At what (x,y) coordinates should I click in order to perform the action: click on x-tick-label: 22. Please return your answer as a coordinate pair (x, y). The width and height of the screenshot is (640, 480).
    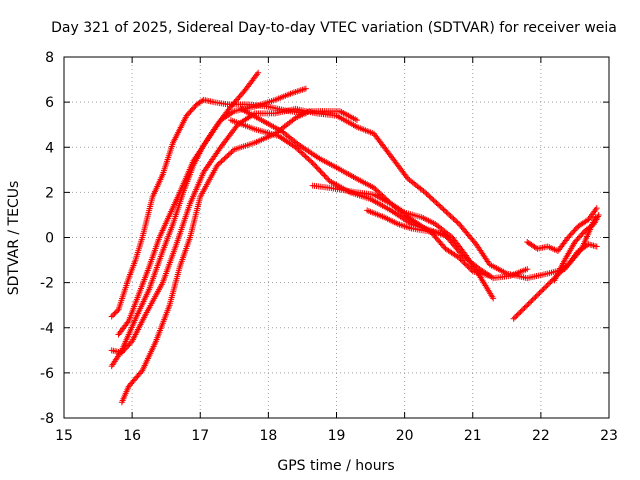
    Looking at the image, I should click on (541, 436).